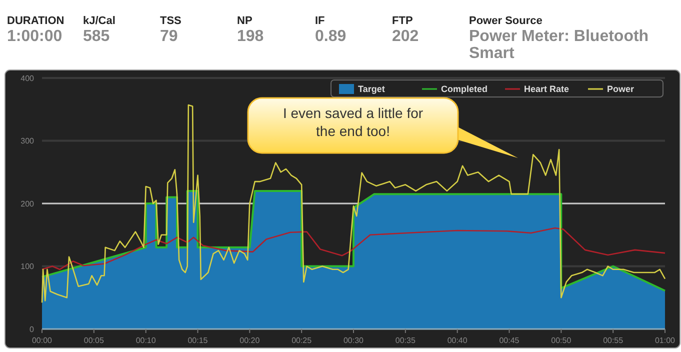 The height and width of the screenshot is (352, 681). Describe the element at coordinates (457, 340) in the screenshot. I see `x-tick-label: 00:40` at that location.